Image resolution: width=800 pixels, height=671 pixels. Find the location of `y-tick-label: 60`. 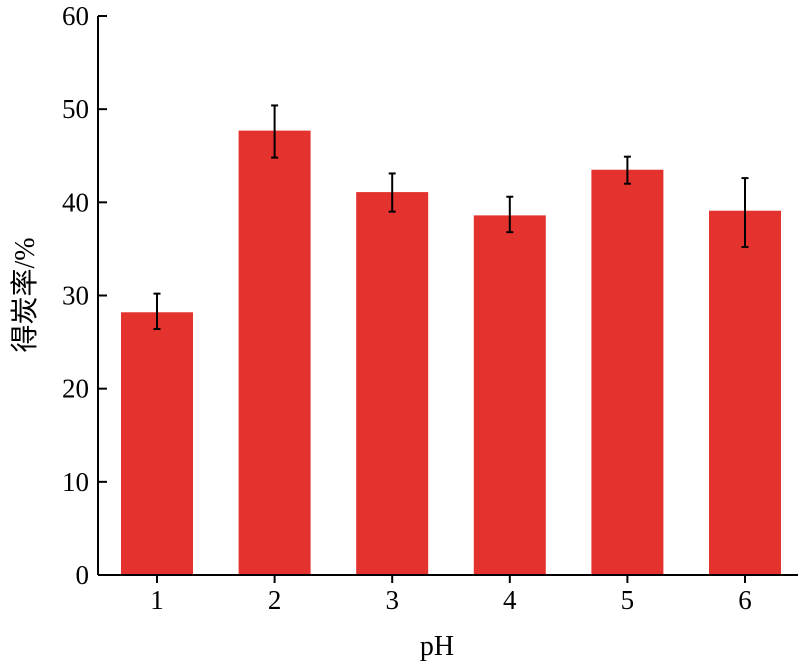

y-tick-label: 60 is located at coordinates (75, 16).